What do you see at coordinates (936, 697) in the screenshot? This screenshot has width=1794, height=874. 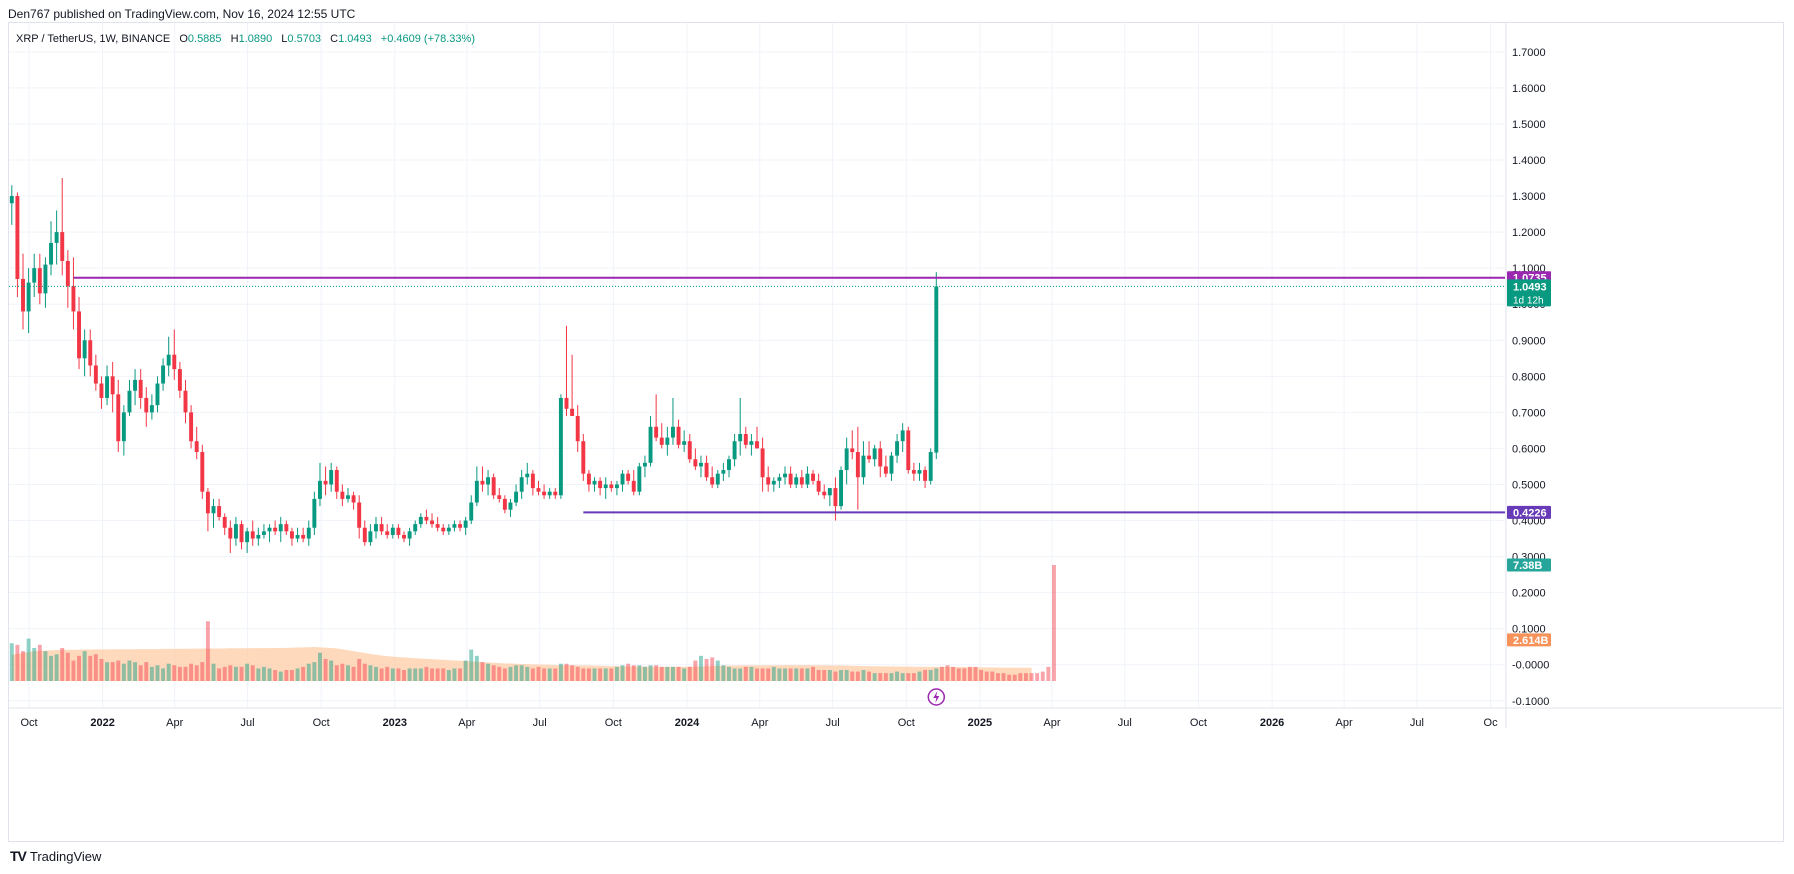 I see `lightning-glyph` at bounding box center [936, 697].